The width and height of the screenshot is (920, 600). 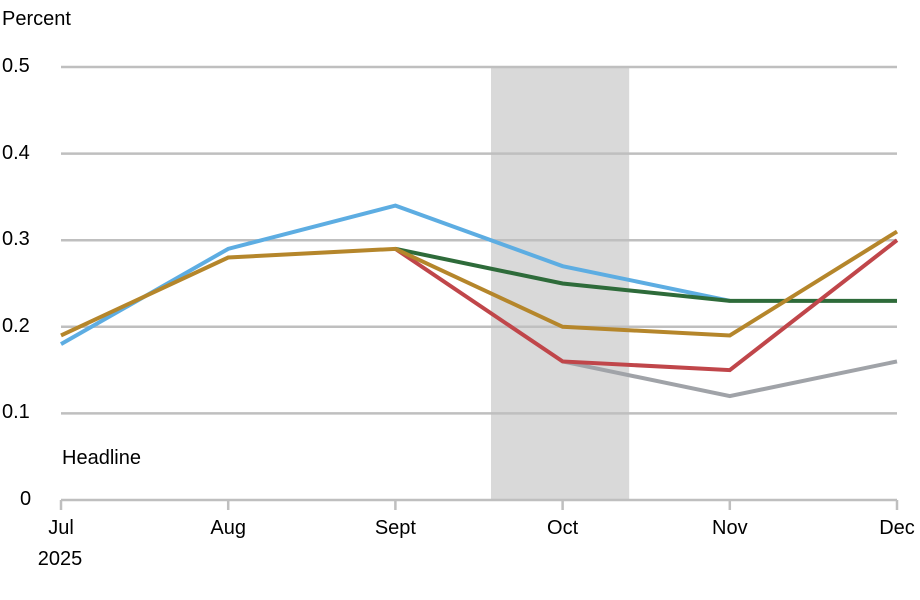 What do you see at coordinates (228, 528) in the screenshot?
I see `x-tick-label: Aug` at bounding box center [228, 528].